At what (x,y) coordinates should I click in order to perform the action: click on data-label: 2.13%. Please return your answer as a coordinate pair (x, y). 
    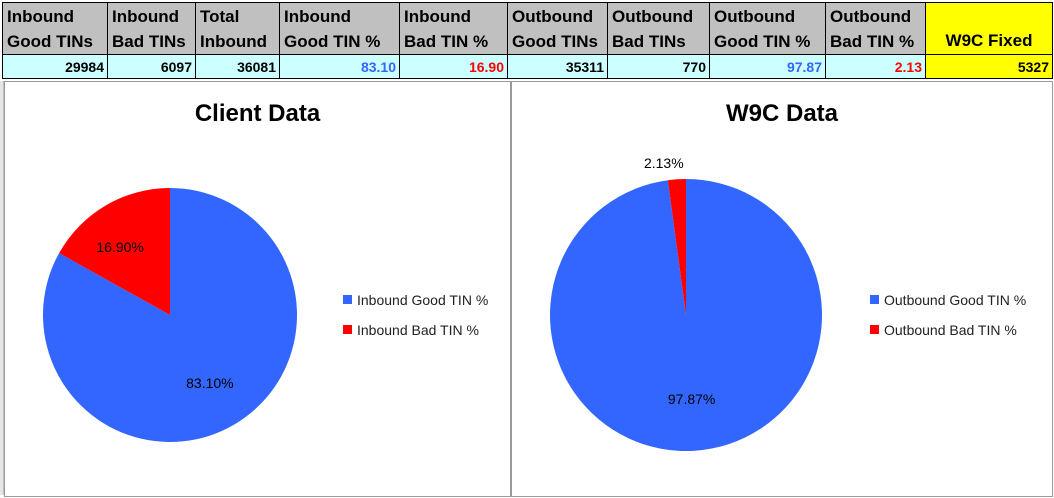
    Looking at the image, I should click on (664, 163).